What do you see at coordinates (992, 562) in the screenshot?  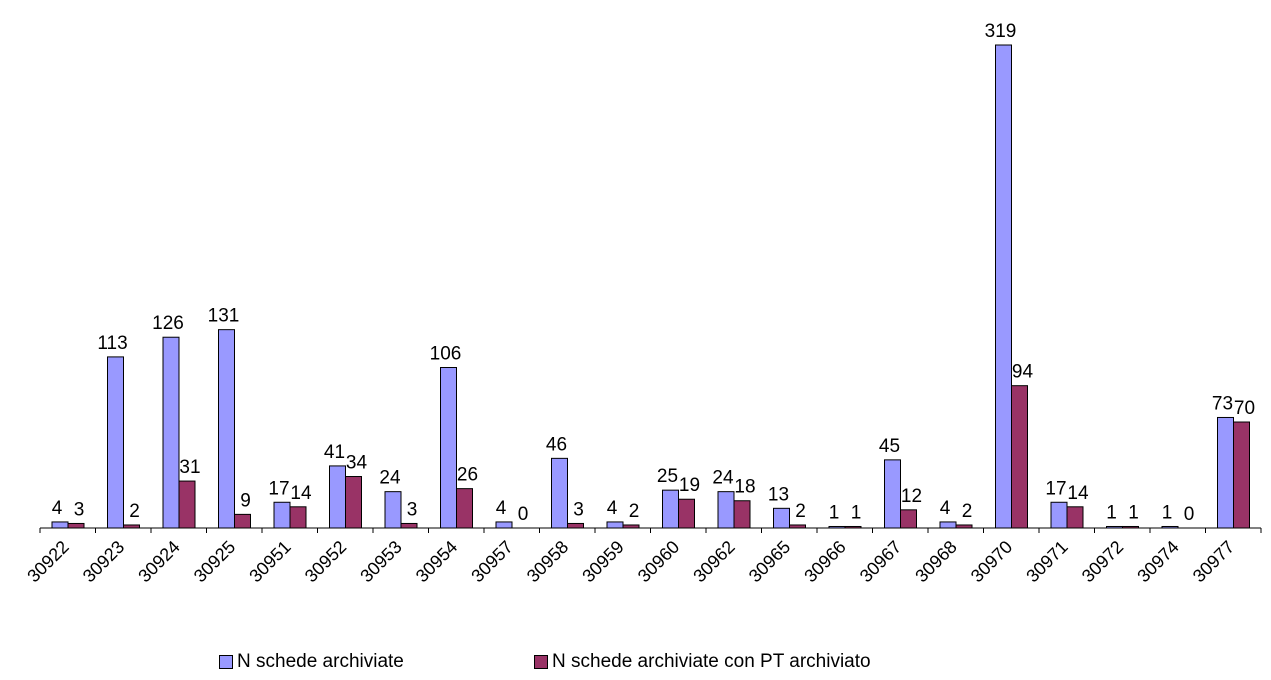 I see `x-tick-label-30970: 30970` at bounding box center [992, 562].